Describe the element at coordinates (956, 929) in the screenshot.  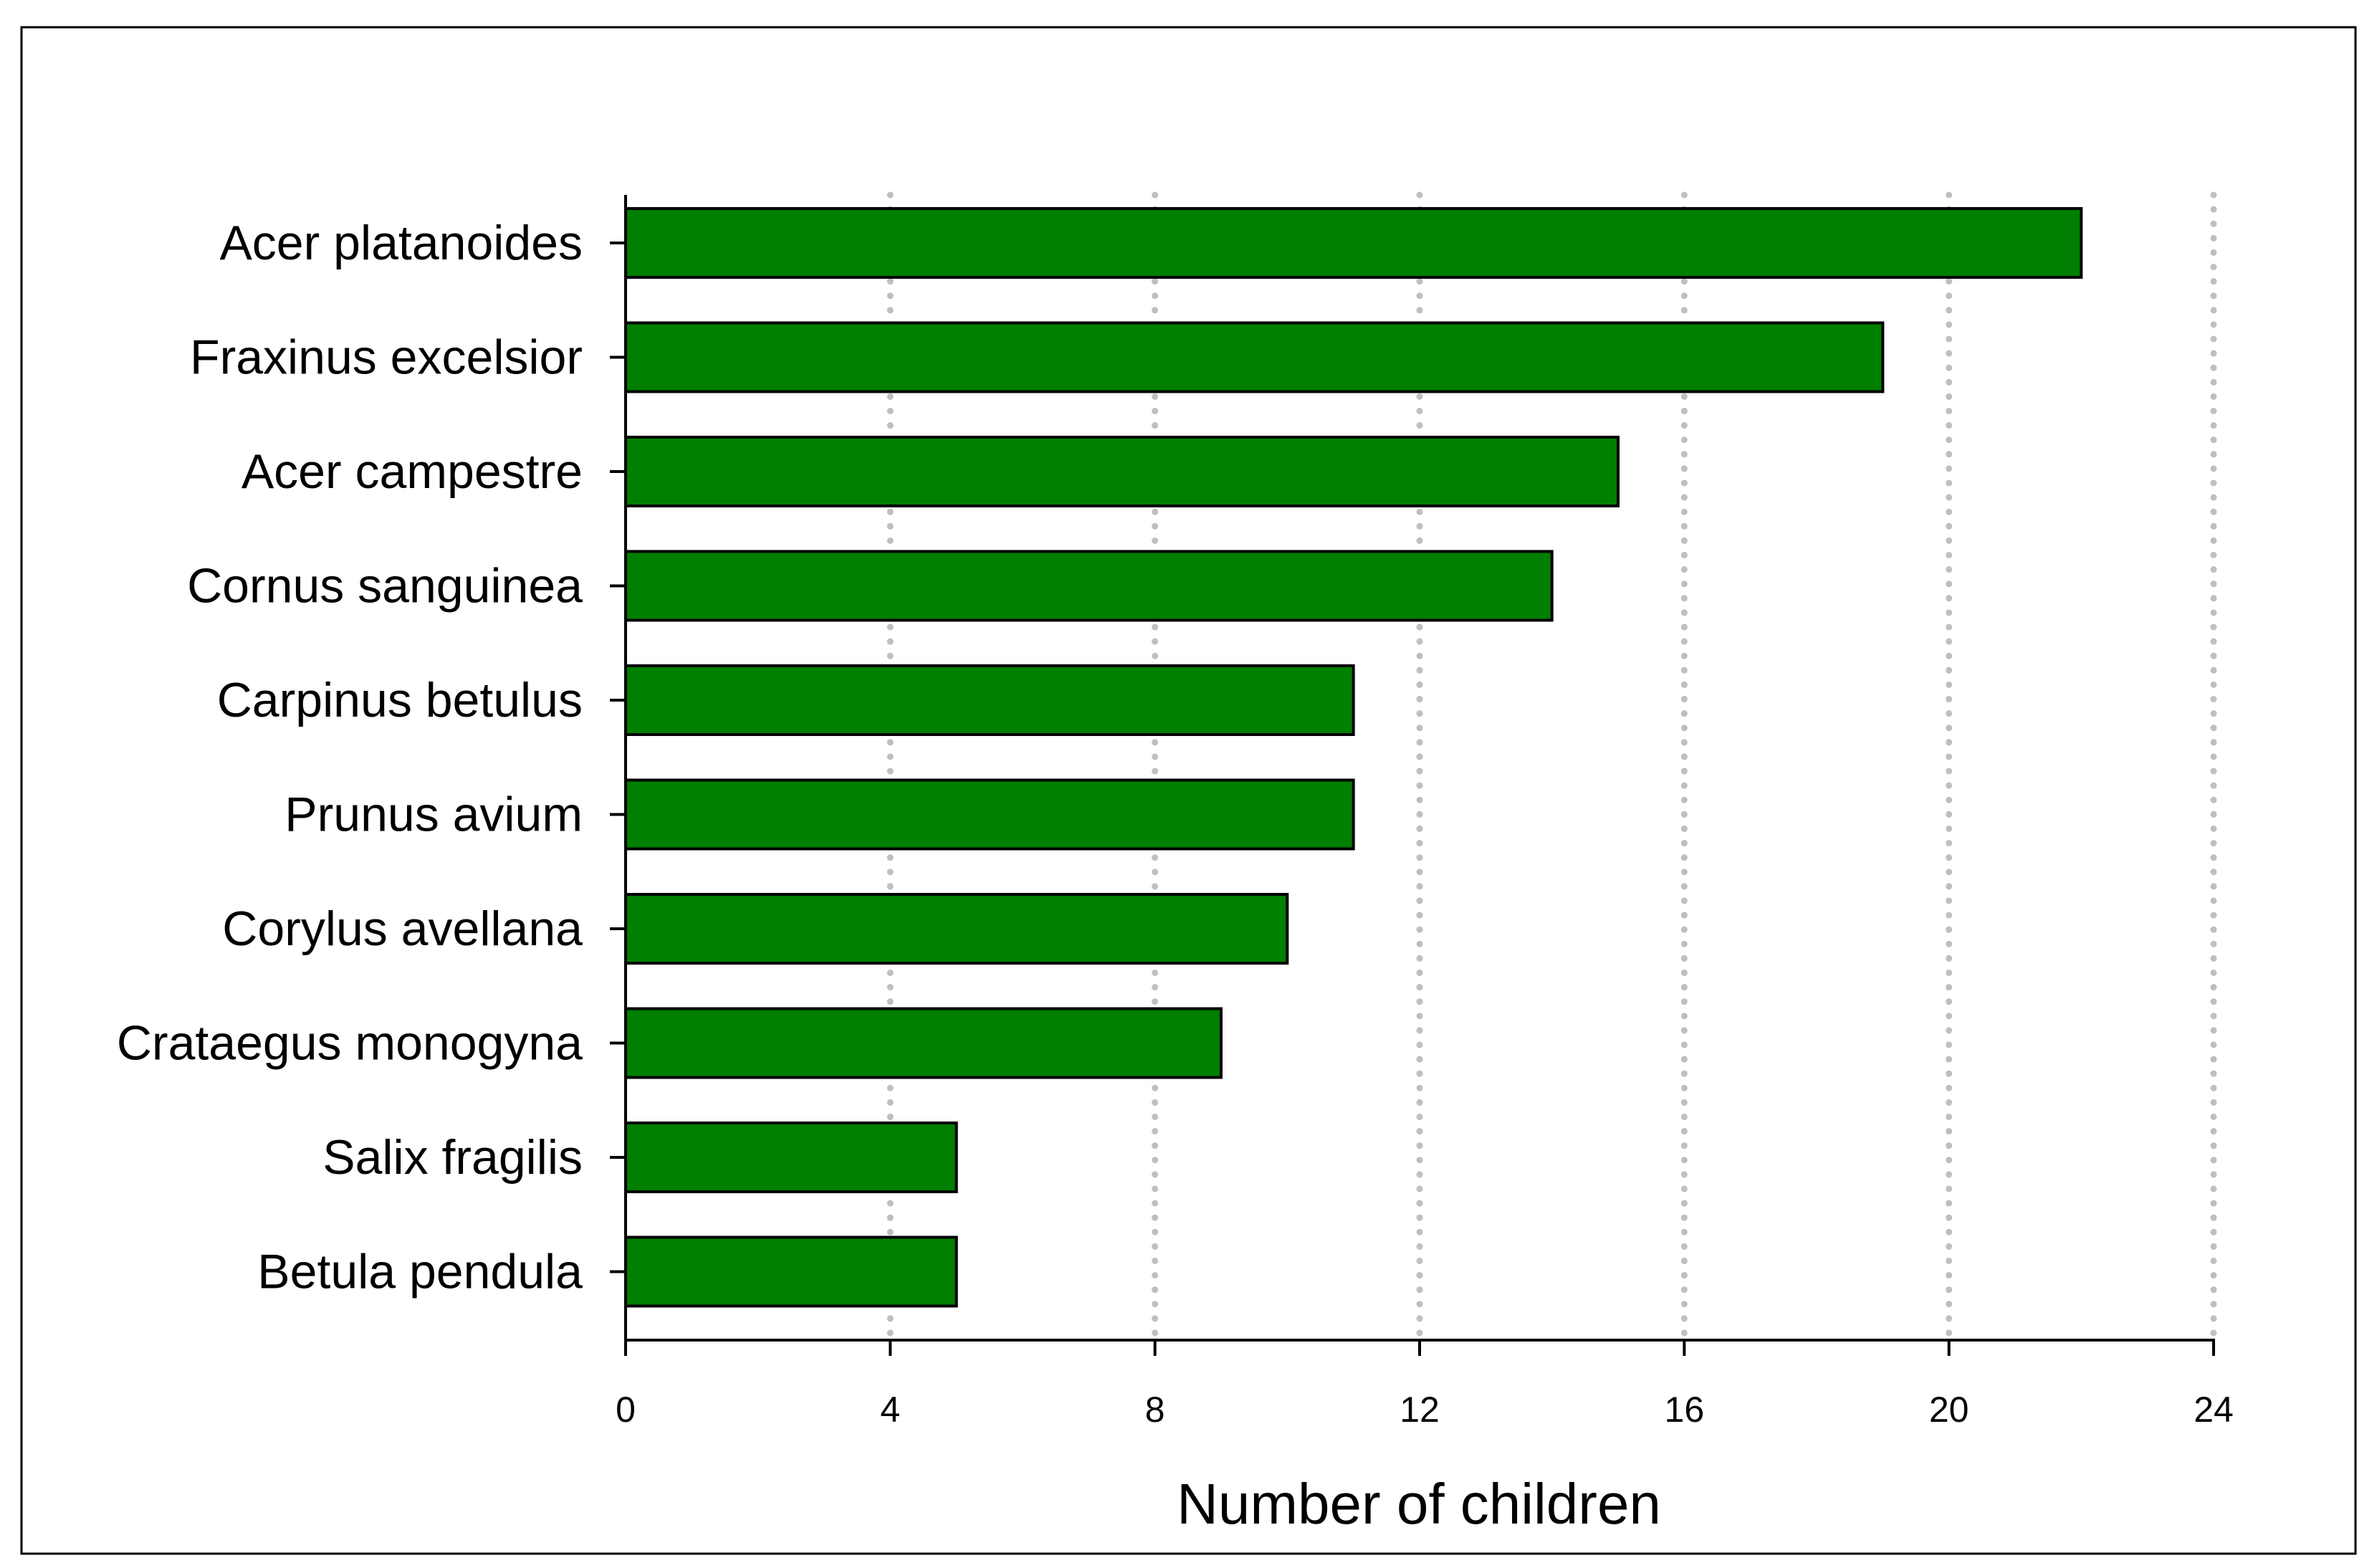
I see `bar-corylus-avellana` at that location.